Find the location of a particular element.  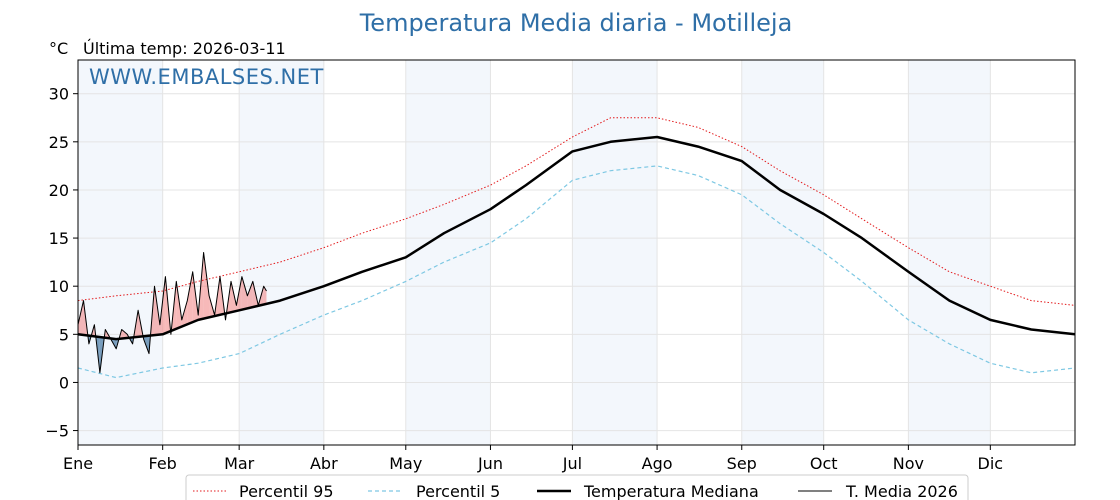

legend-label: T. Media 2026 is located at coordinates (901, 491).